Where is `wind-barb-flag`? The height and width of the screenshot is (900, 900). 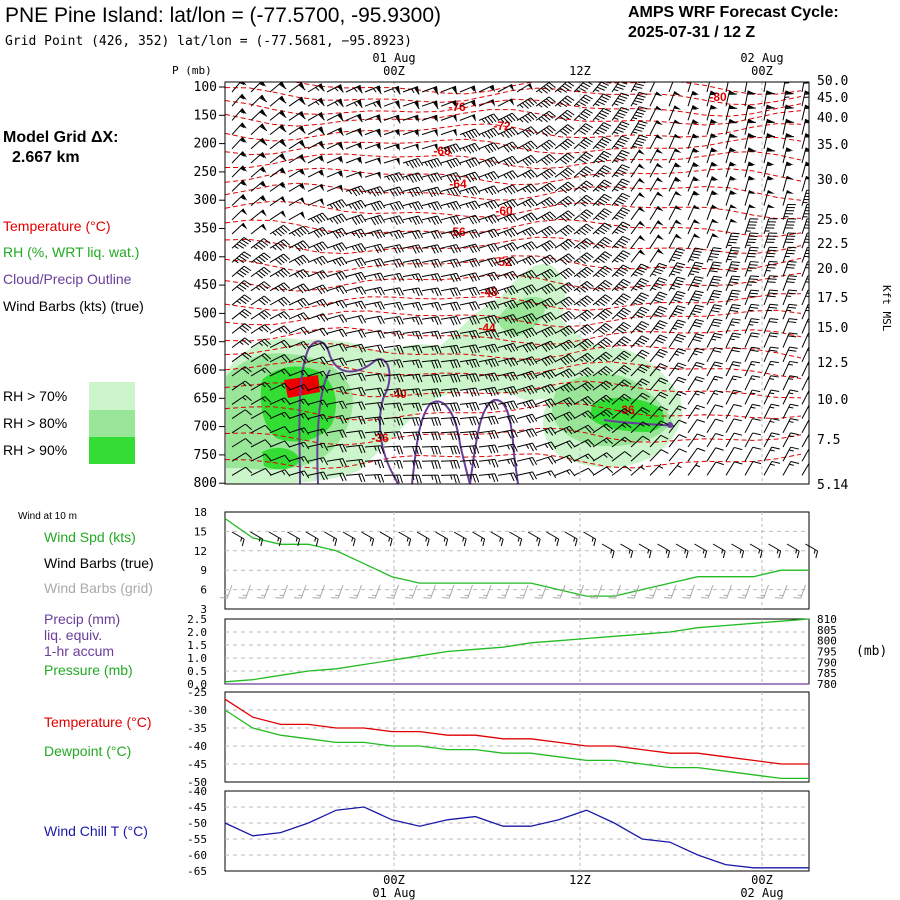 wind-barb-flag is located at coordinates (807, 178).